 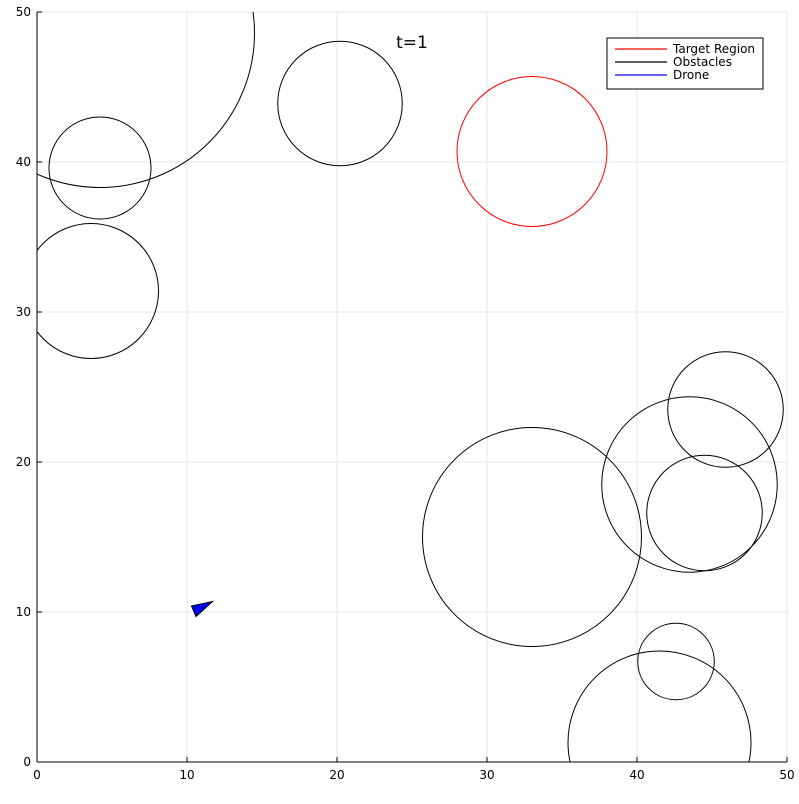 What do you see at coordinates (37, 775) in the screenshot?
I see `x-tick-label: 0` at bounding box center [37, 775].